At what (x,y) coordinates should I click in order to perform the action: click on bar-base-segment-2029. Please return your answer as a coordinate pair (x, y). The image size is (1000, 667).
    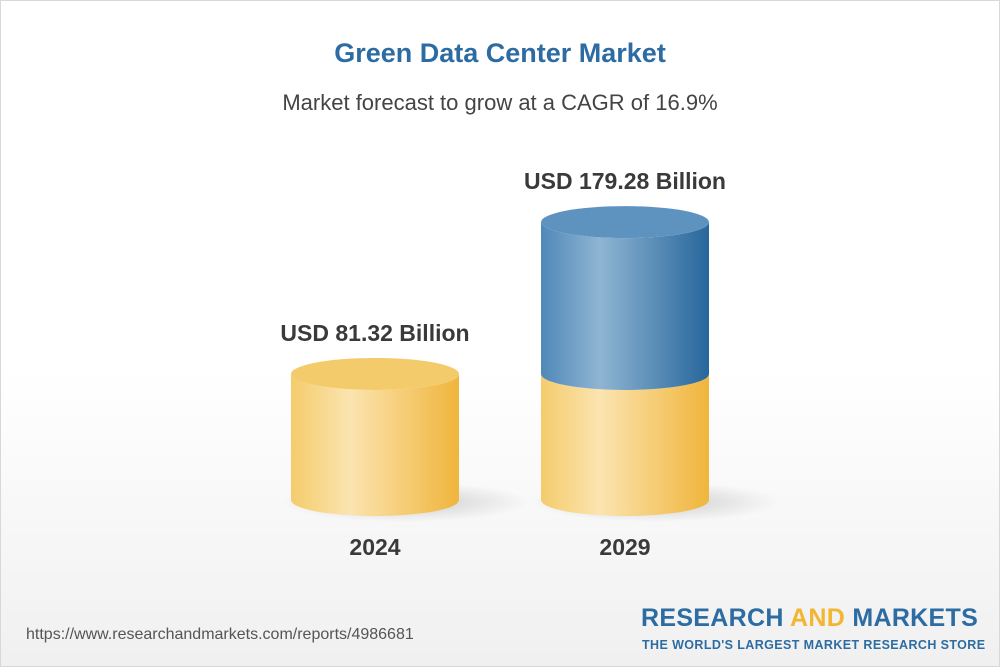
    Looking at the image, I should click on (625, 444).